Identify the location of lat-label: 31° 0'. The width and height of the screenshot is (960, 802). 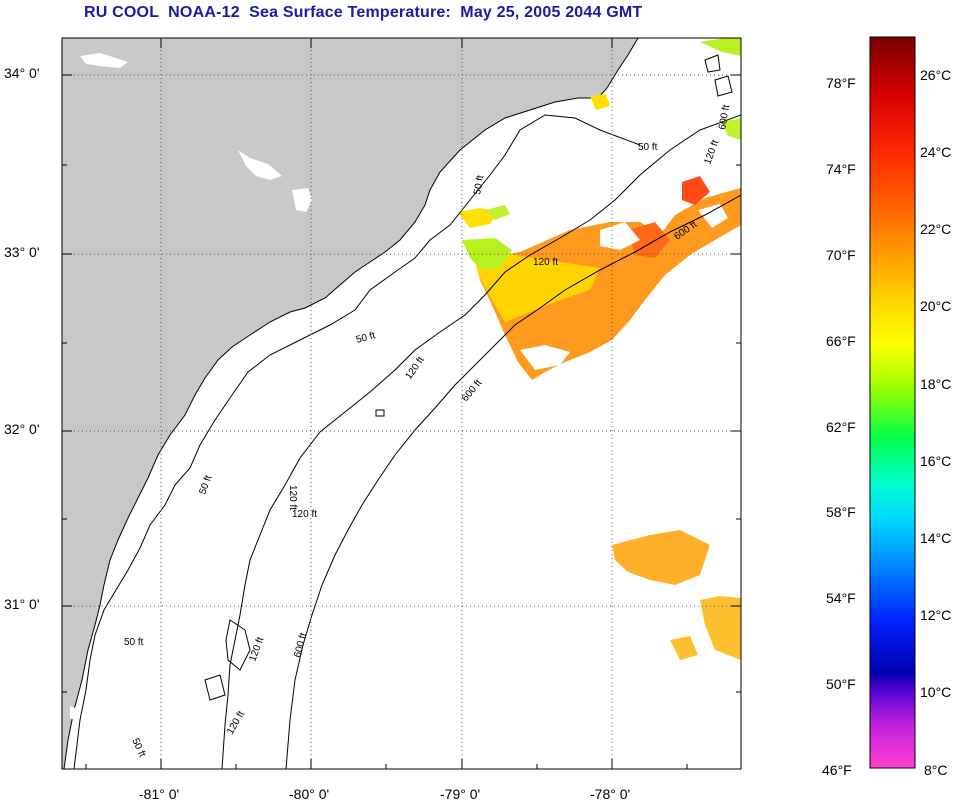
(22, 604).